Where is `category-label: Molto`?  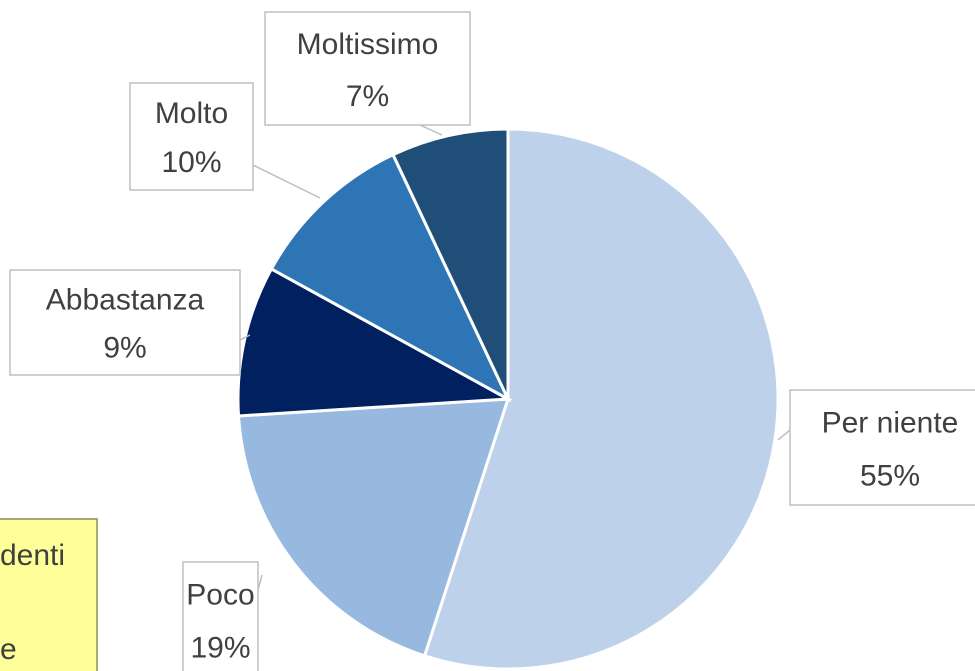 category-label: Molto is located at coordinates (191, 113).